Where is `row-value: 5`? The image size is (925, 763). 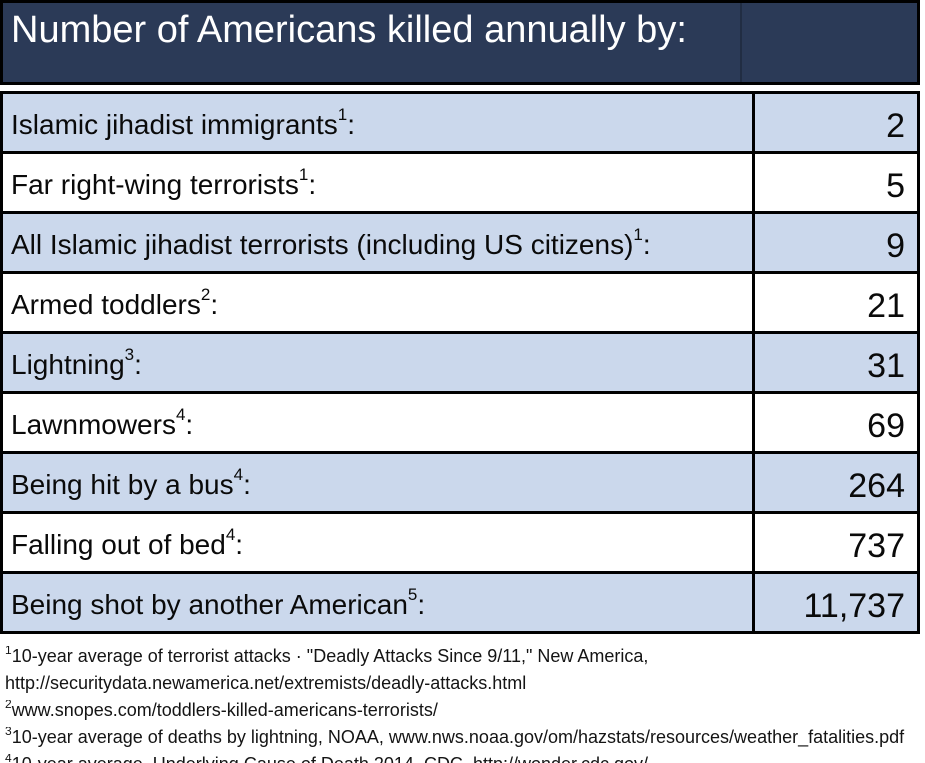 row-value: 5 is located at coordinates (895, 186).